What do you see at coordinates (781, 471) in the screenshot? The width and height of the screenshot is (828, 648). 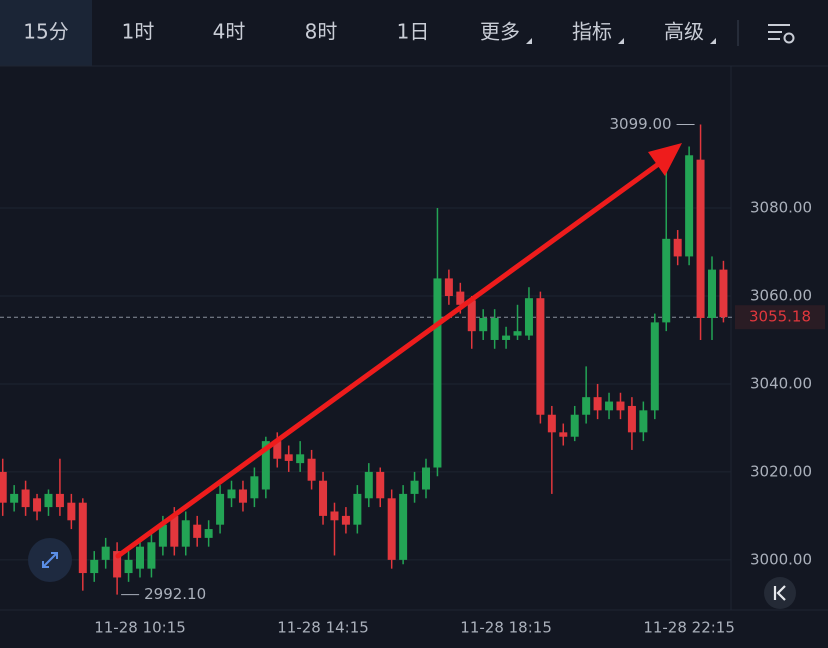 I see `y-tick-label: 3020.00` at bounding box center [781, 471].